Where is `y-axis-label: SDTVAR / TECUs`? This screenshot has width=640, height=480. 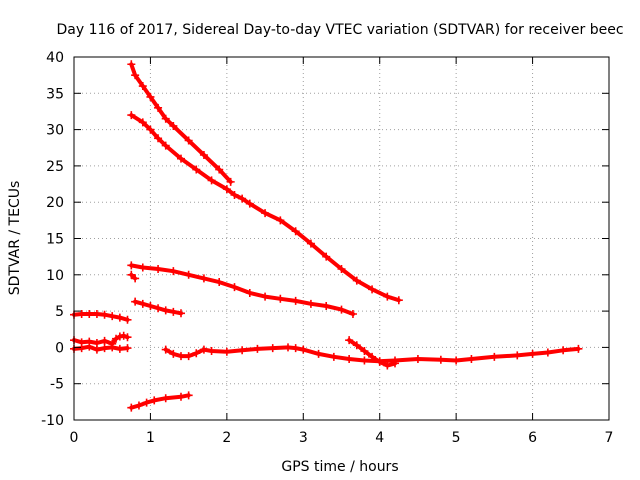
y-axis-label: SDTVAR / TECUs is located at coordinates (15, 238).